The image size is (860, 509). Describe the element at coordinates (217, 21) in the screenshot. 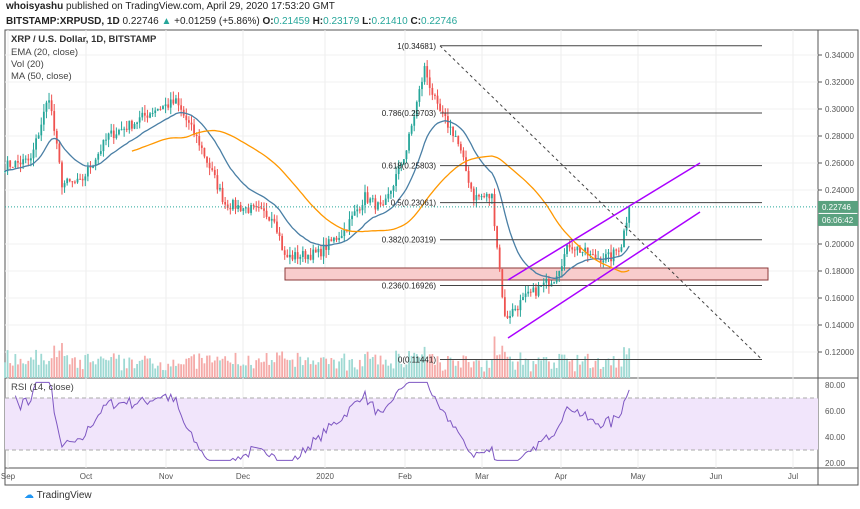

I see `change: +0.01259 (+5.86%)` at that location.